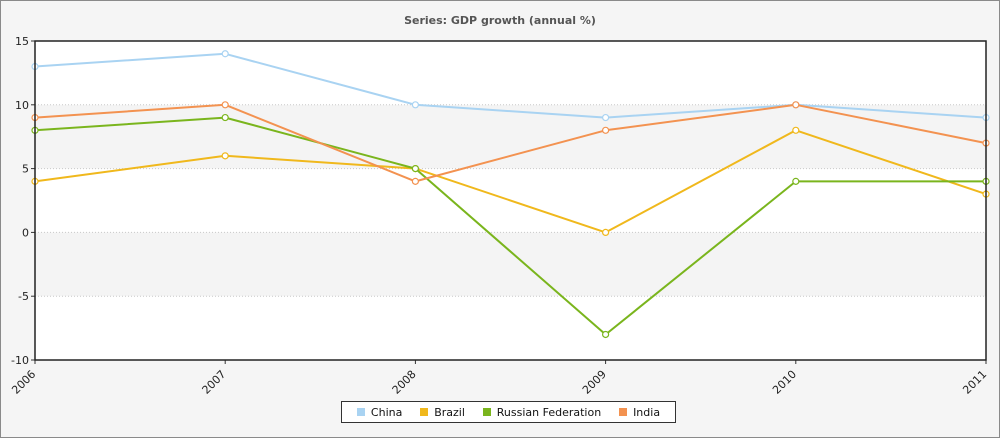 The image size is (1000, 438). I want to click on x-tick-label: 2006, so click(23, 382).